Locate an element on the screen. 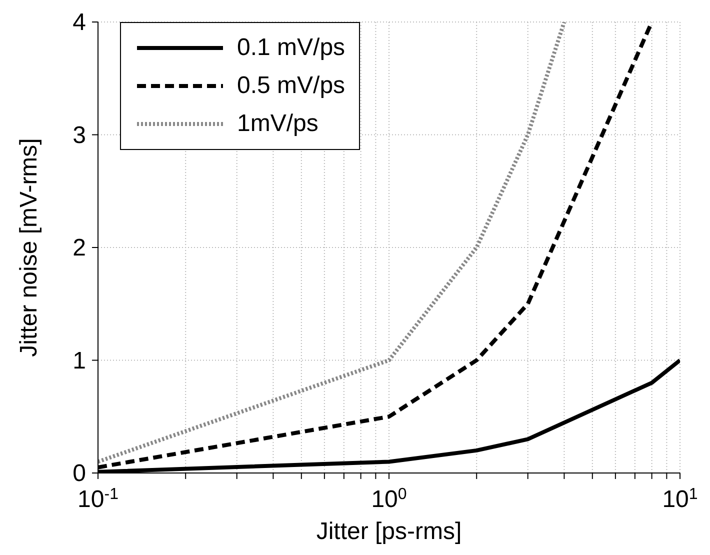 Image resolution: width=710 pixels, height=555 pixels. y-tick-label: 1 is located at coordinates (79, 360).